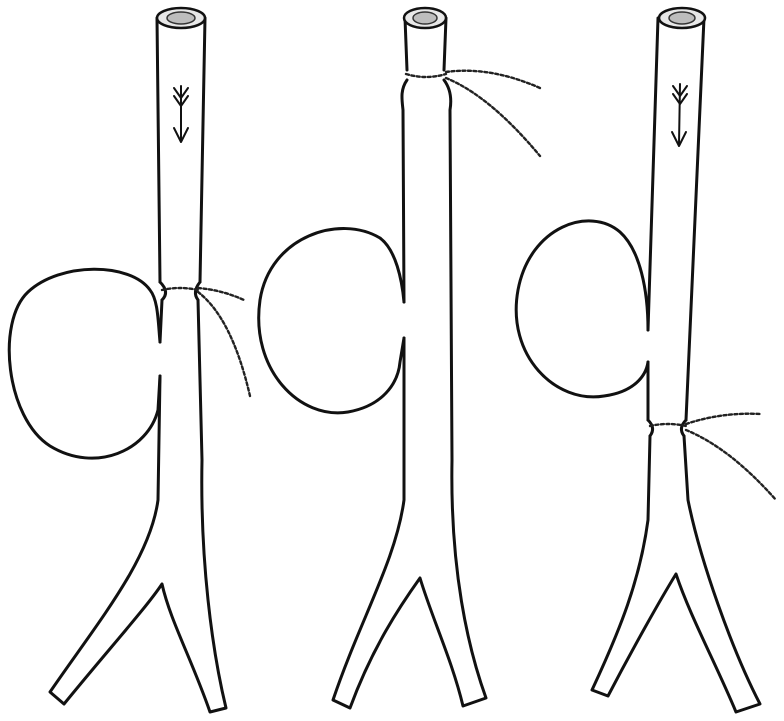  What do you see at coordinates (425, 44) in the screenshot?
I see `upper-vessel-stump` at bounding box center [425, 44].